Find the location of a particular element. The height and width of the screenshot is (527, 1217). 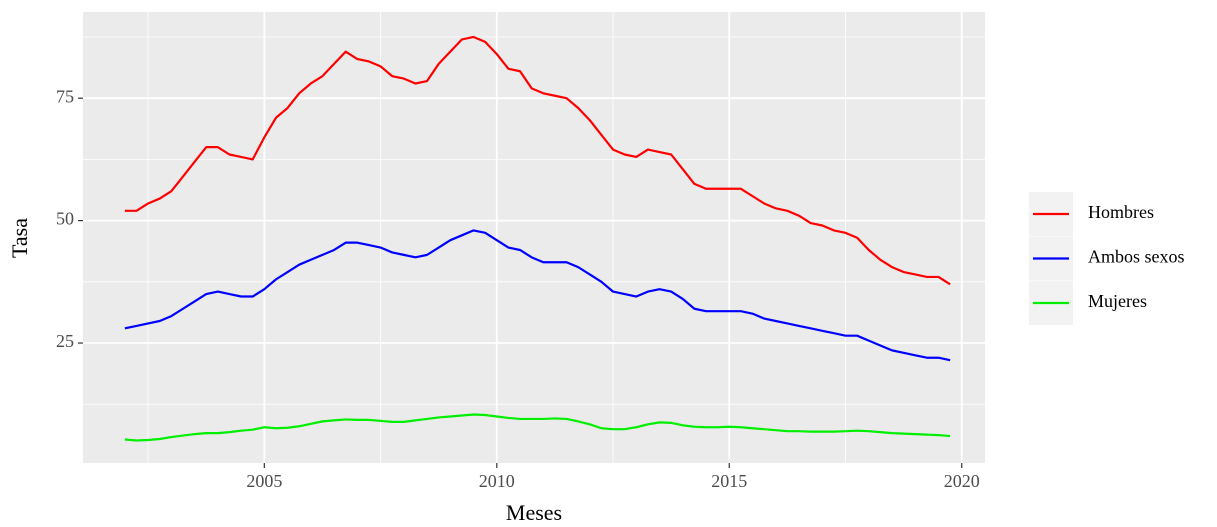

y-axis-title: Tasa is located at coordinates (19, 238).